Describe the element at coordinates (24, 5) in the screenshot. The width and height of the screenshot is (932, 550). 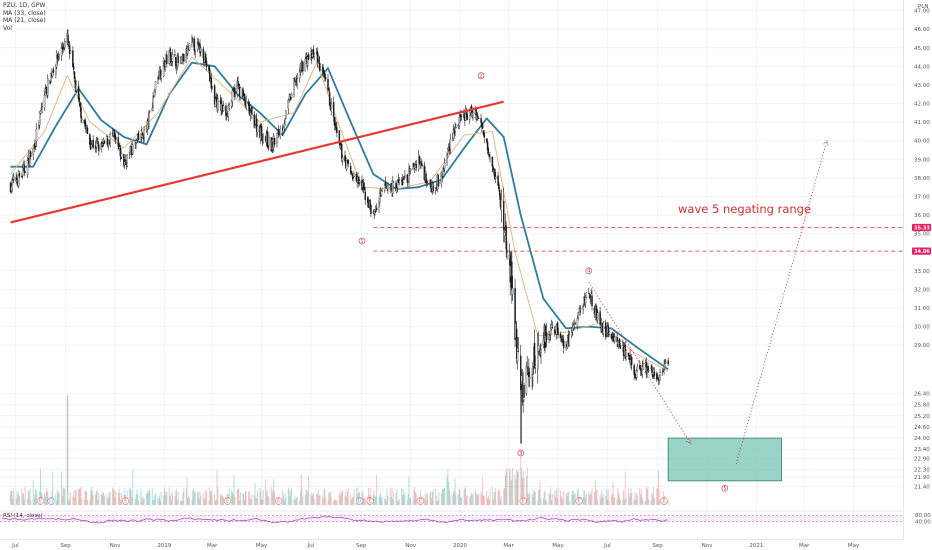
I see `legend-symbol: PZU, 1D, GPW` at that location.